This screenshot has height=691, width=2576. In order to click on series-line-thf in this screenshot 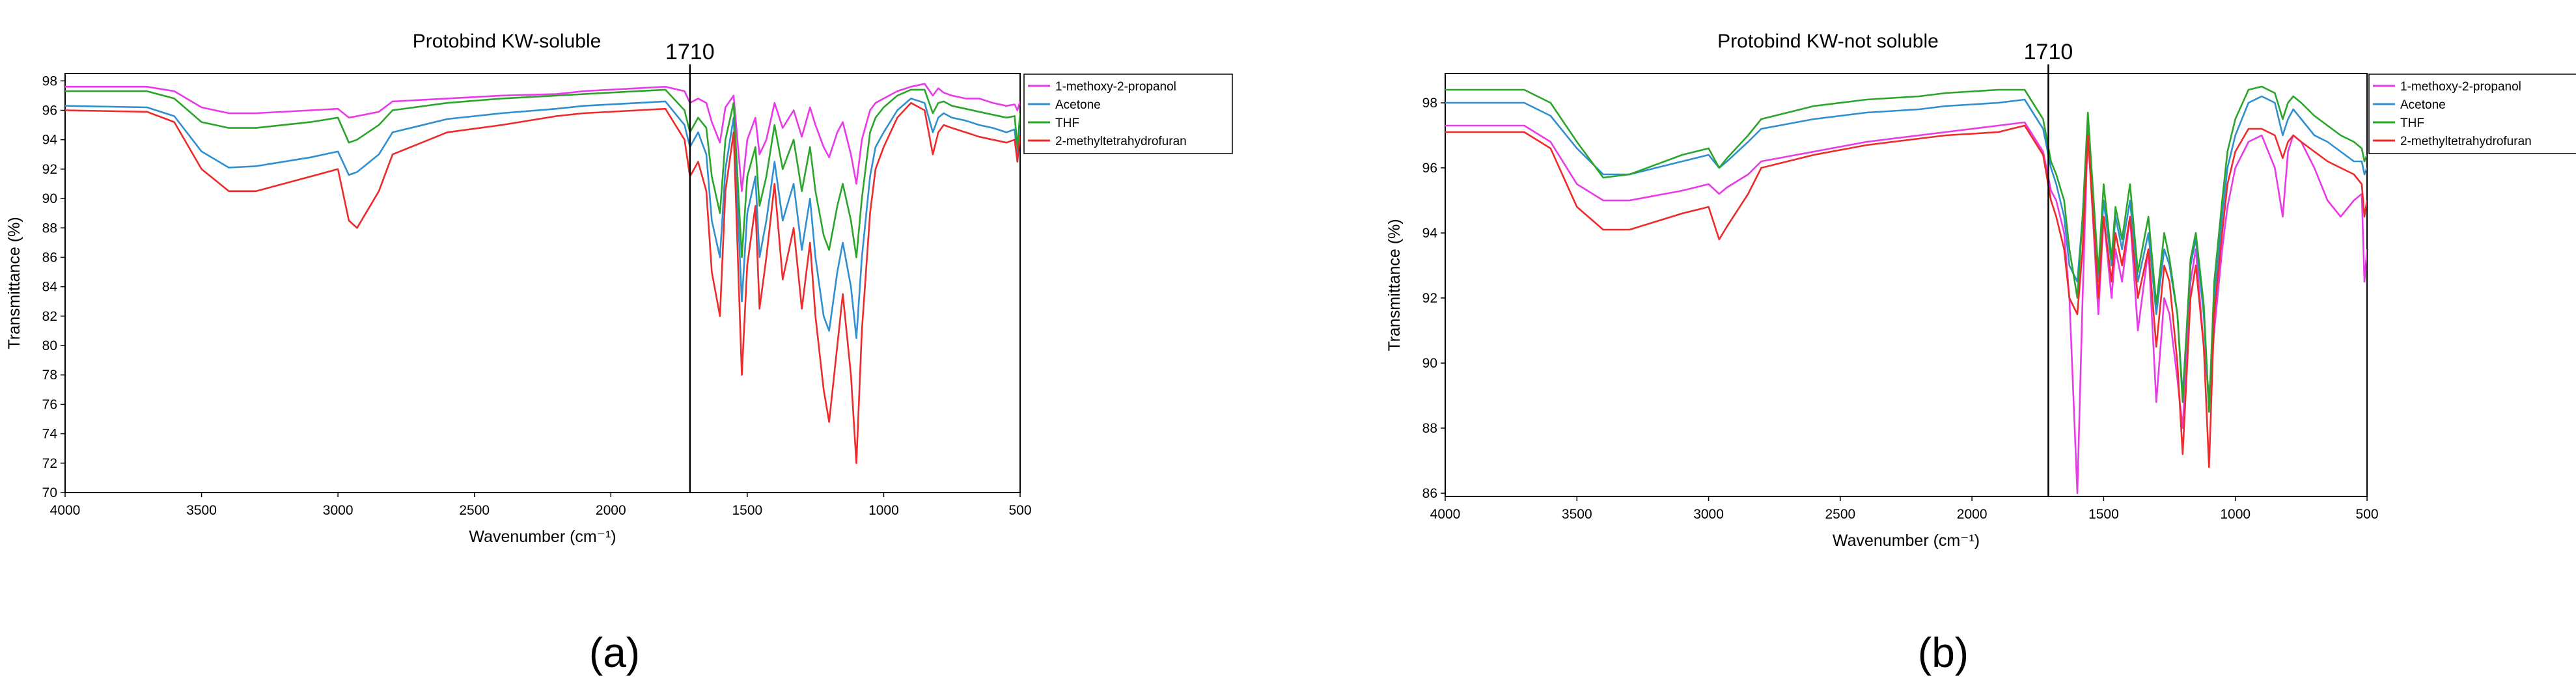, I will do `click(542, 173)`.